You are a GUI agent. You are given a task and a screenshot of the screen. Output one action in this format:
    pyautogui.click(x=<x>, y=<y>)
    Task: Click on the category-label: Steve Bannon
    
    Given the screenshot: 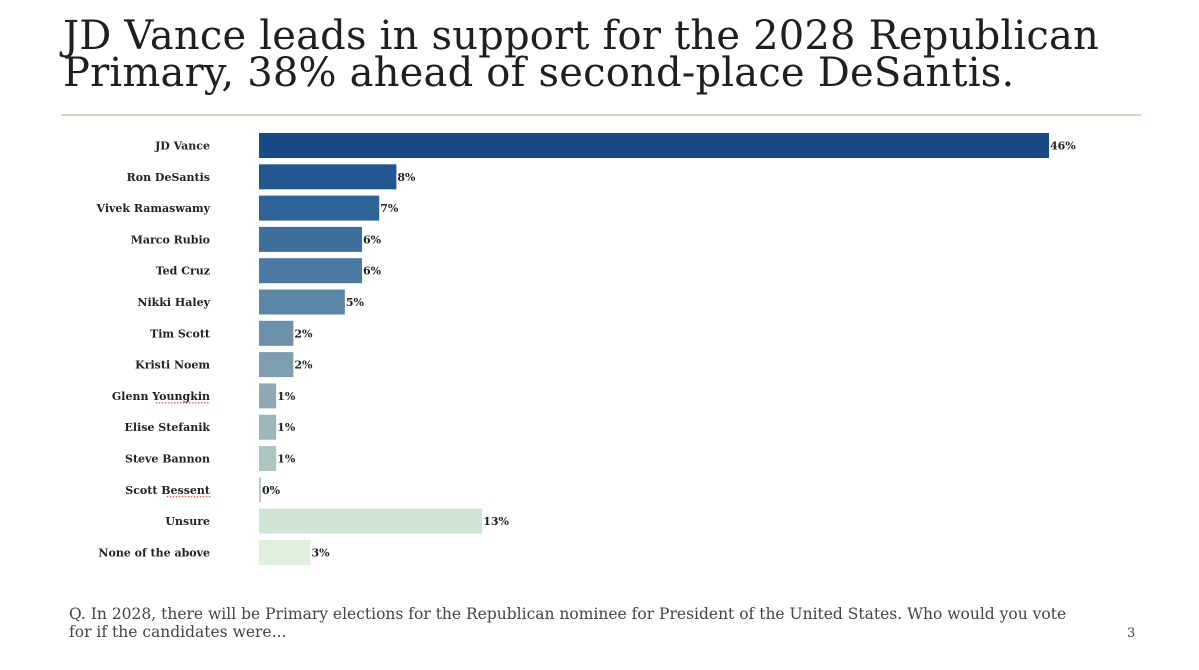 What is the action you would take?
    pyautogui.click(x=167, y=459)
    